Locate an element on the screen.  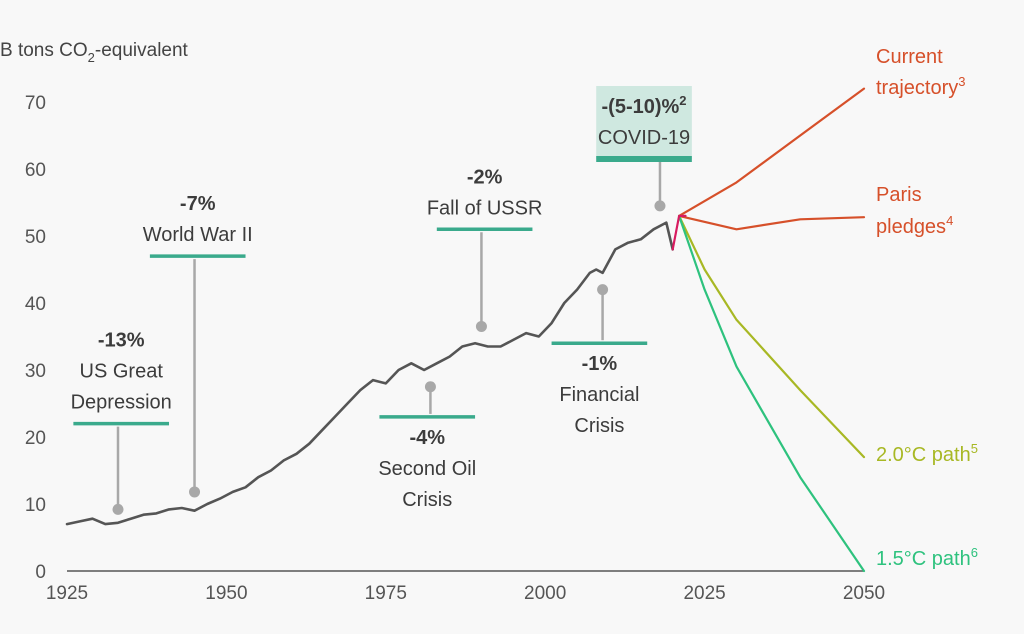
projection-label-paris: Paris is located at coordinates (899, 195).